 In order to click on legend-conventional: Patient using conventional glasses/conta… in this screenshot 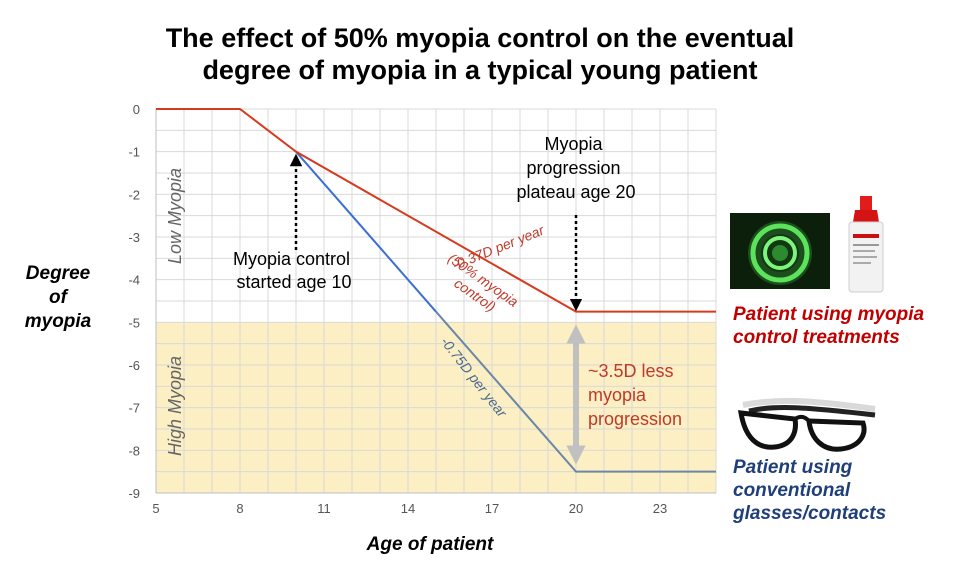, I will do `click(809, 490)`.